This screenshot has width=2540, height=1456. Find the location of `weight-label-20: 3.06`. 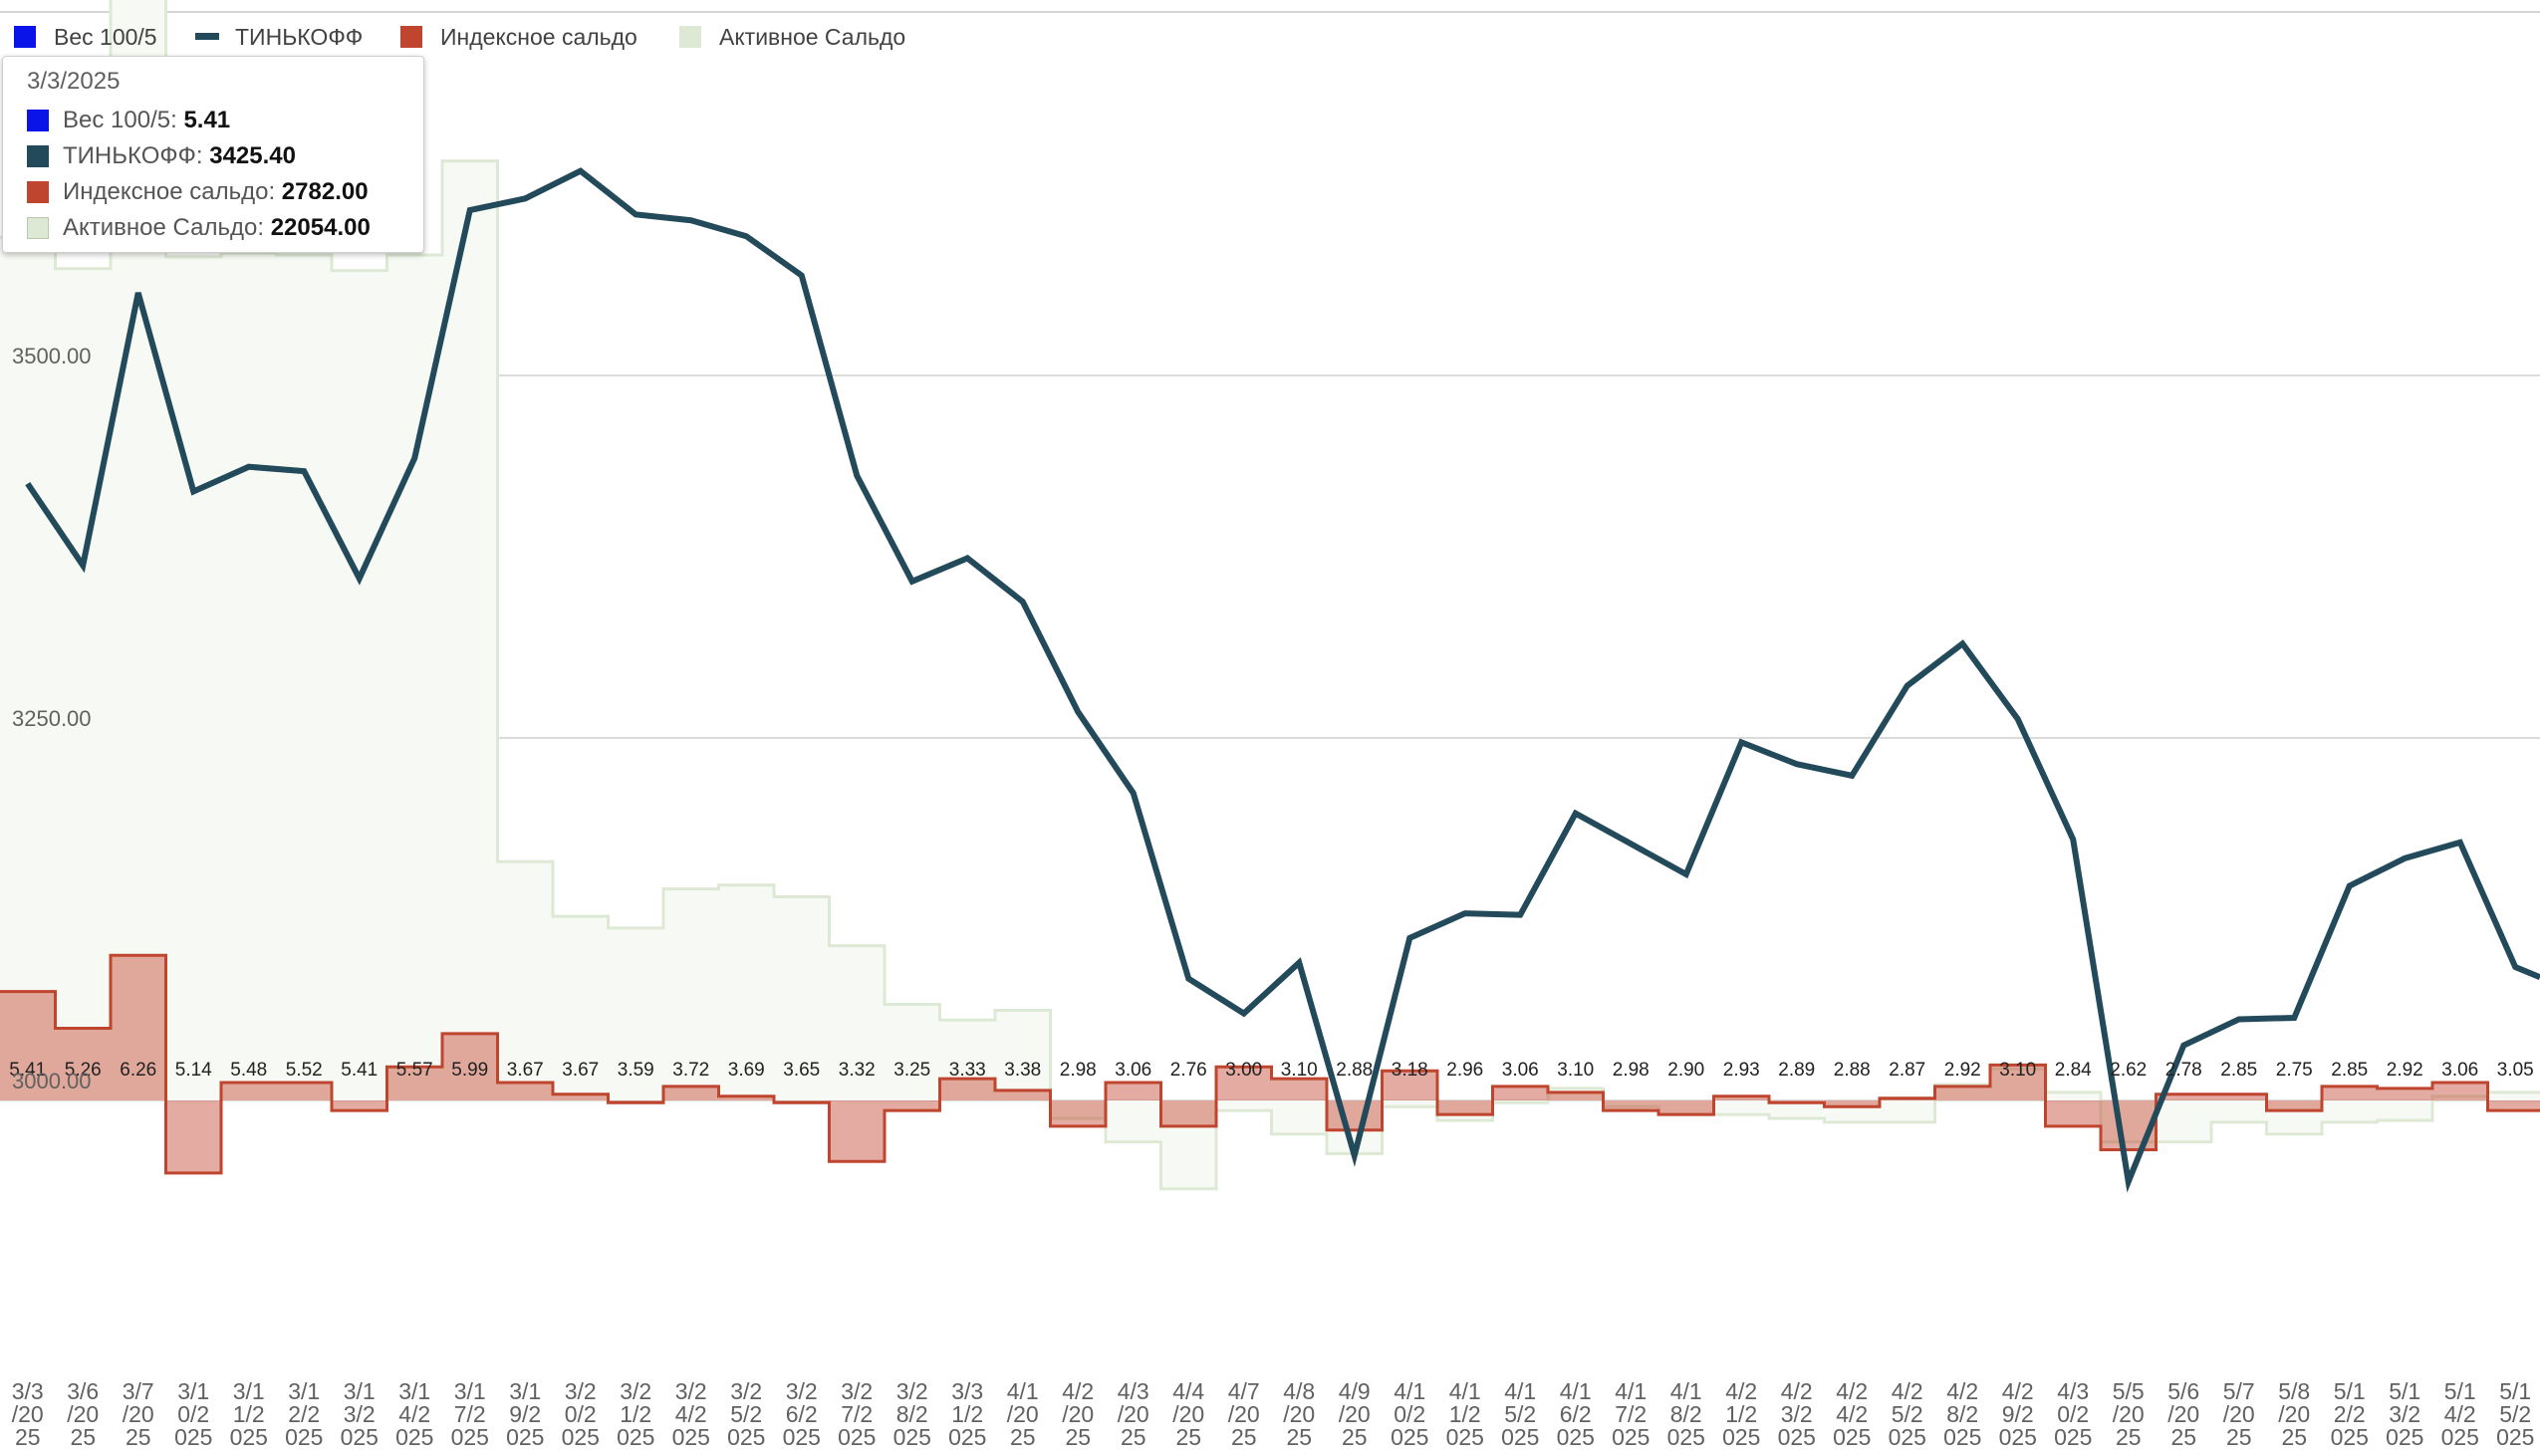

weight-label-20: 3.06 is located at coordinates (1133, 1070).